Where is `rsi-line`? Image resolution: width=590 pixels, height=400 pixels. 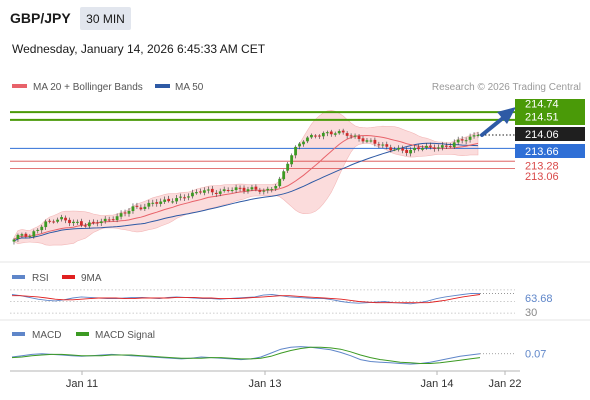 rsi-line is located at coordinates (246, 298).